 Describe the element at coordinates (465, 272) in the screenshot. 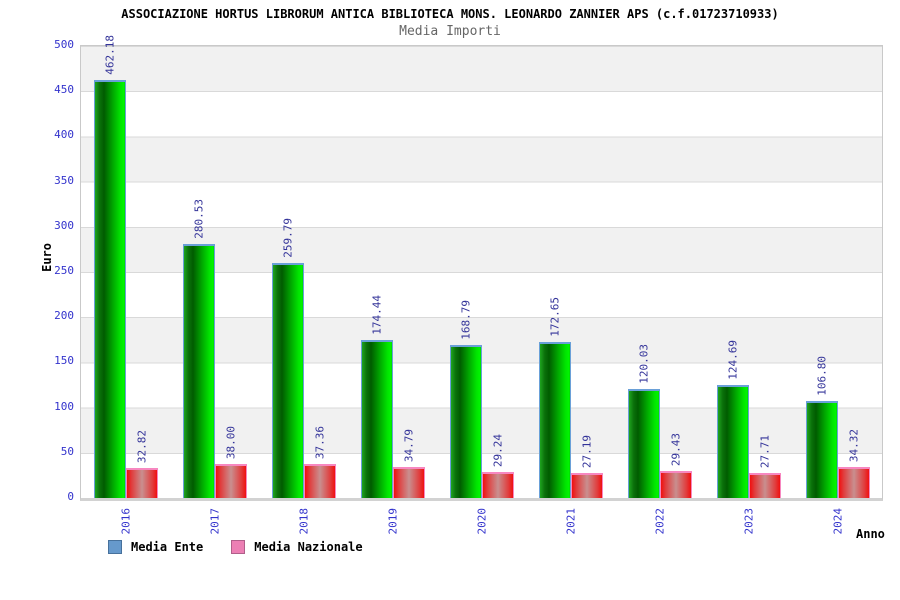

I see `bar-column: 168.79` at that location.